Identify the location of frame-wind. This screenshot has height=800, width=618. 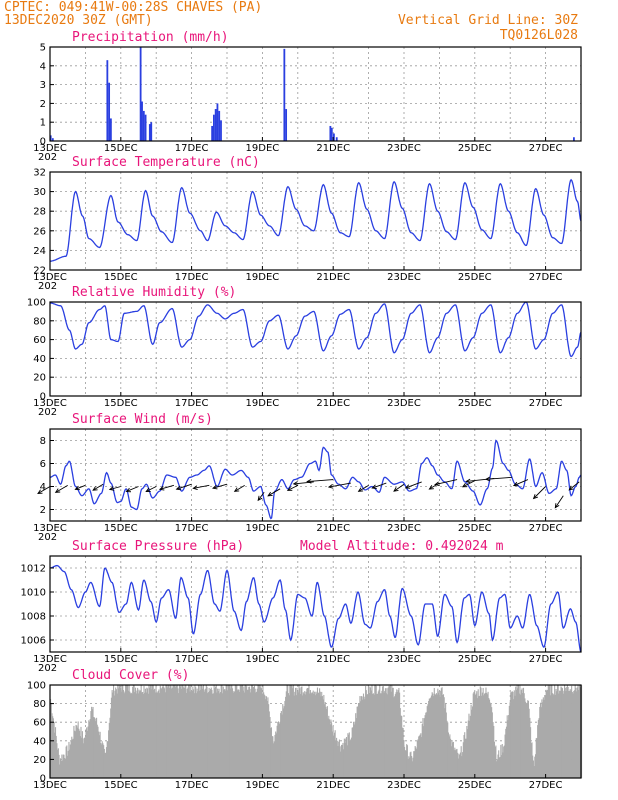
(315, 475).